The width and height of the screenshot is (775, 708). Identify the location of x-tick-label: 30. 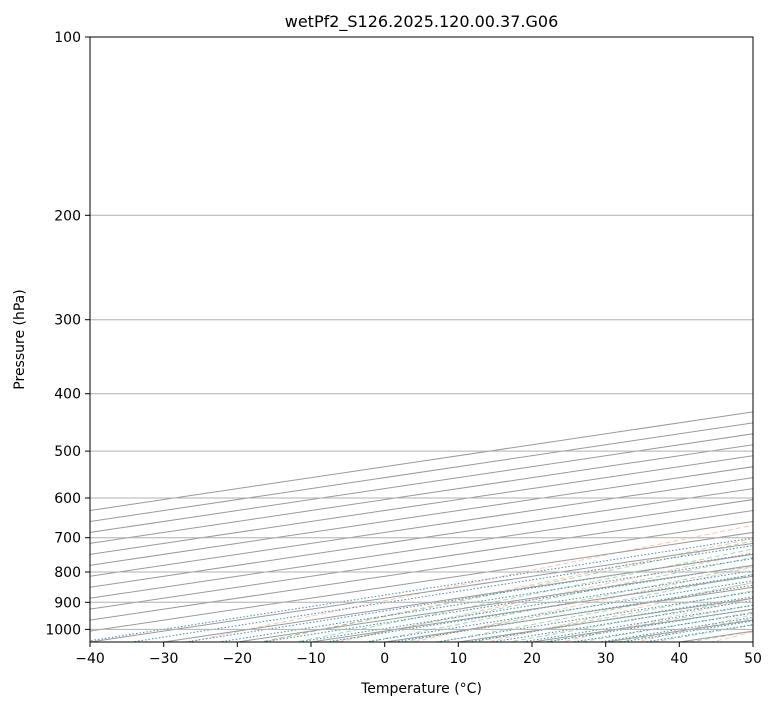
(606, 659).